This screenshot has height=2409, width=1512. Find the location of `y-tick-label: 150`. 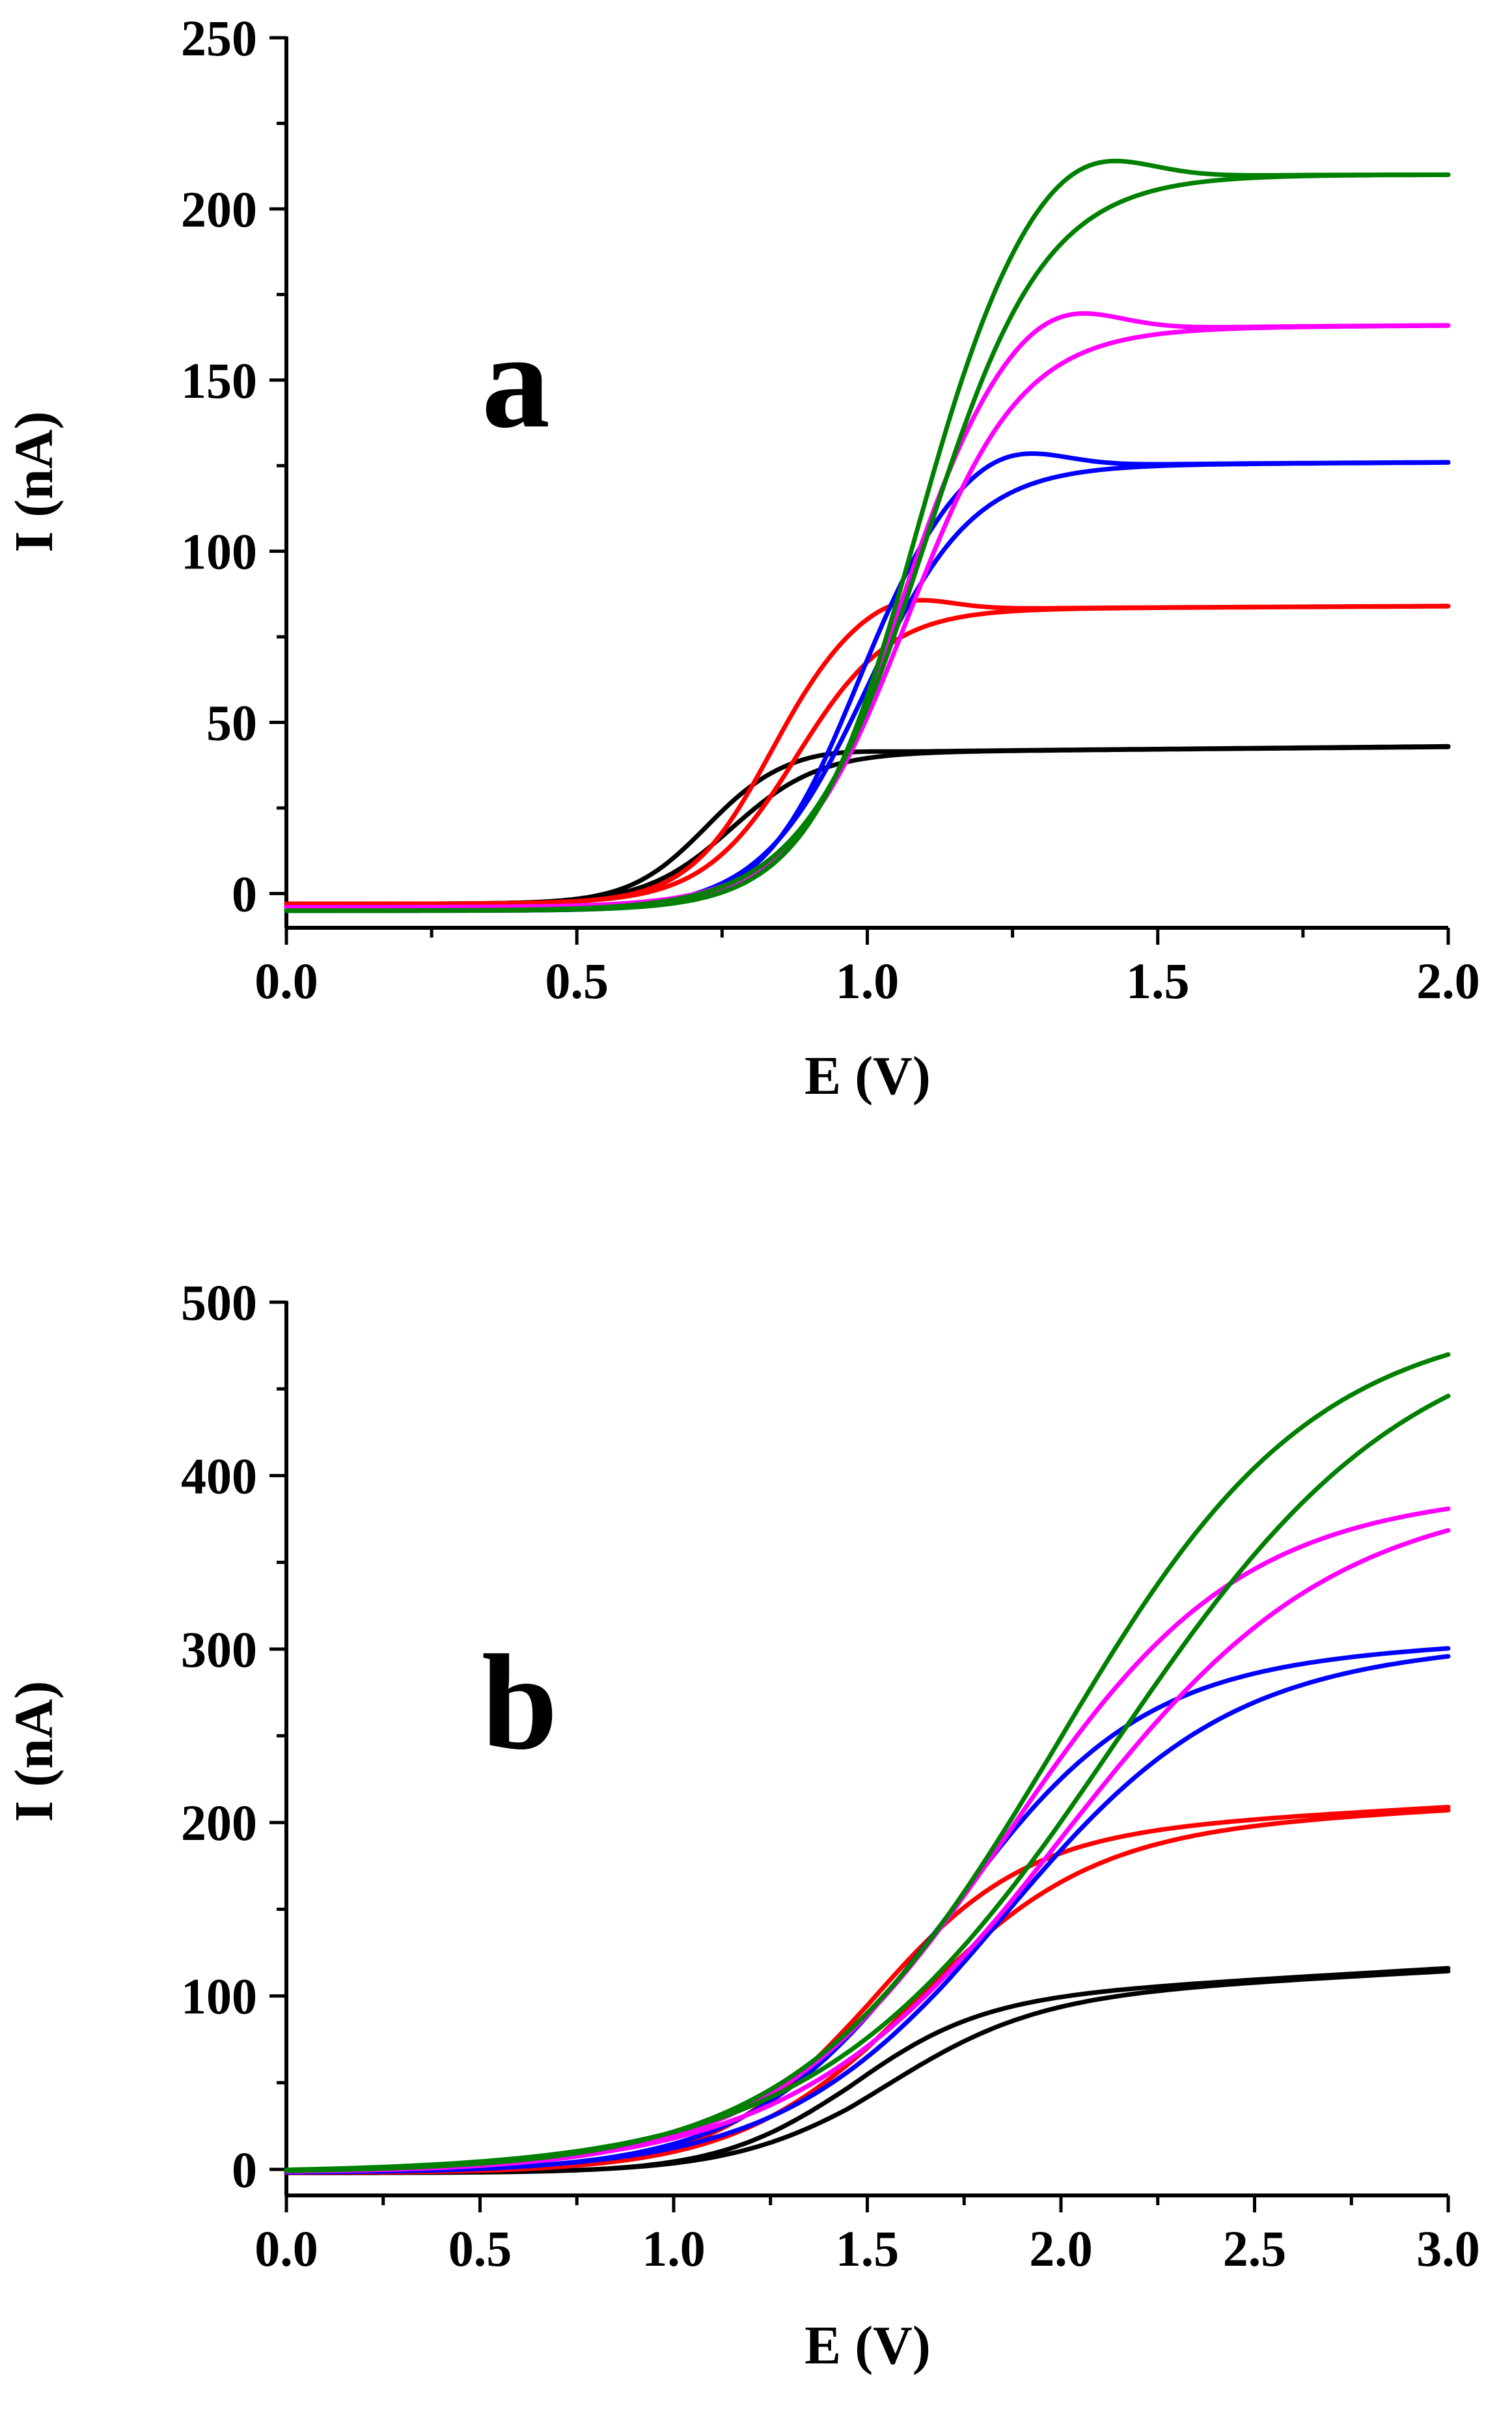

y-tick-label: 150 is located at coordinates (219, 380).